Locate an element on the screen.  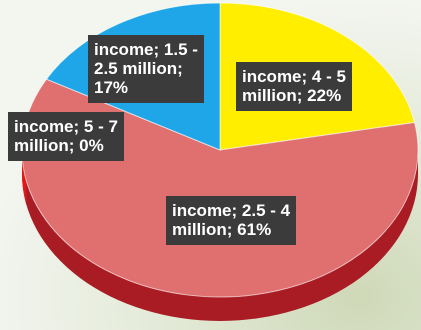
slice-label-income-4-5: income; 4 - 5 million; 22% is located at coordinates (294, 86).